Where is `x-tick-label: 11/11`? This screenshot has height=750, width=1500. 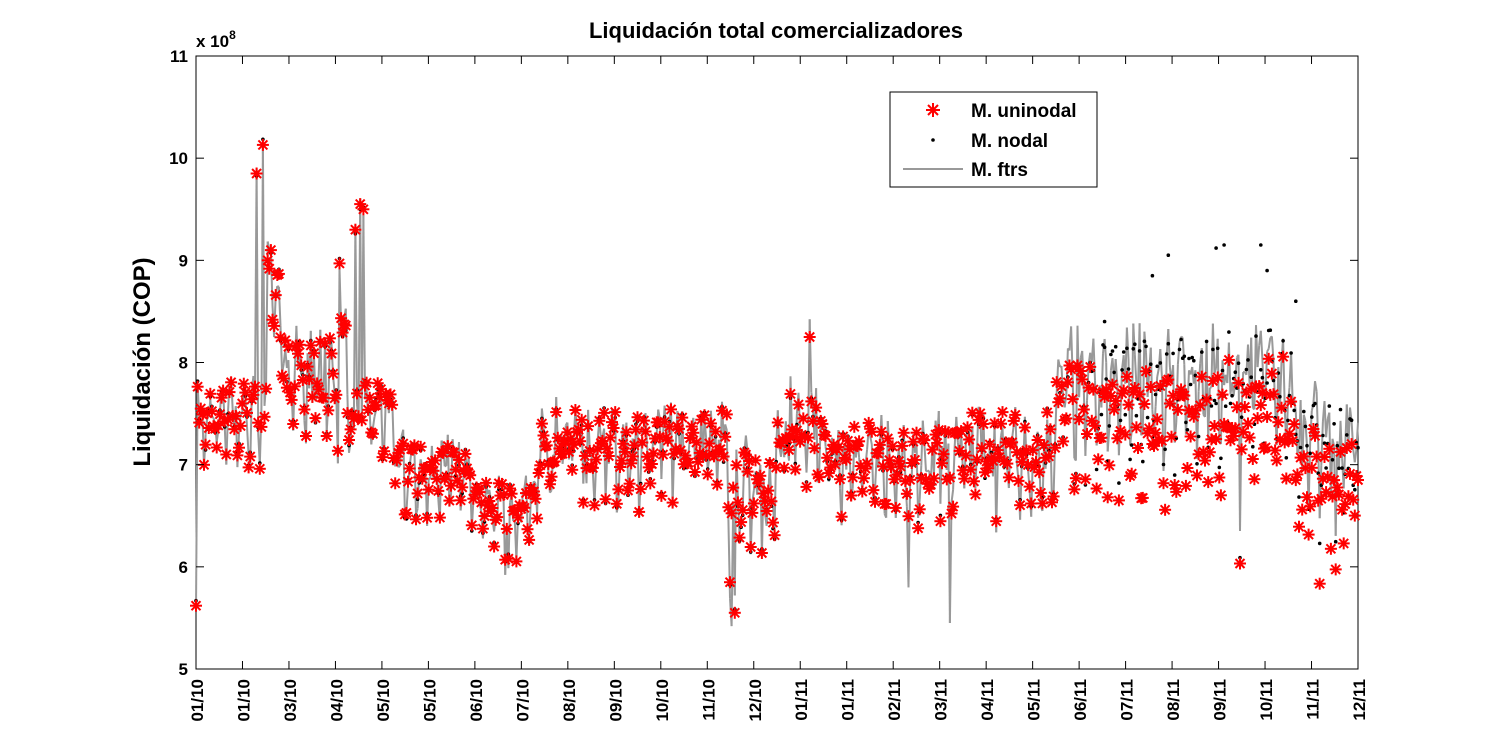 x-tick-label: 11/11 is located at coordinates (1313, 699).